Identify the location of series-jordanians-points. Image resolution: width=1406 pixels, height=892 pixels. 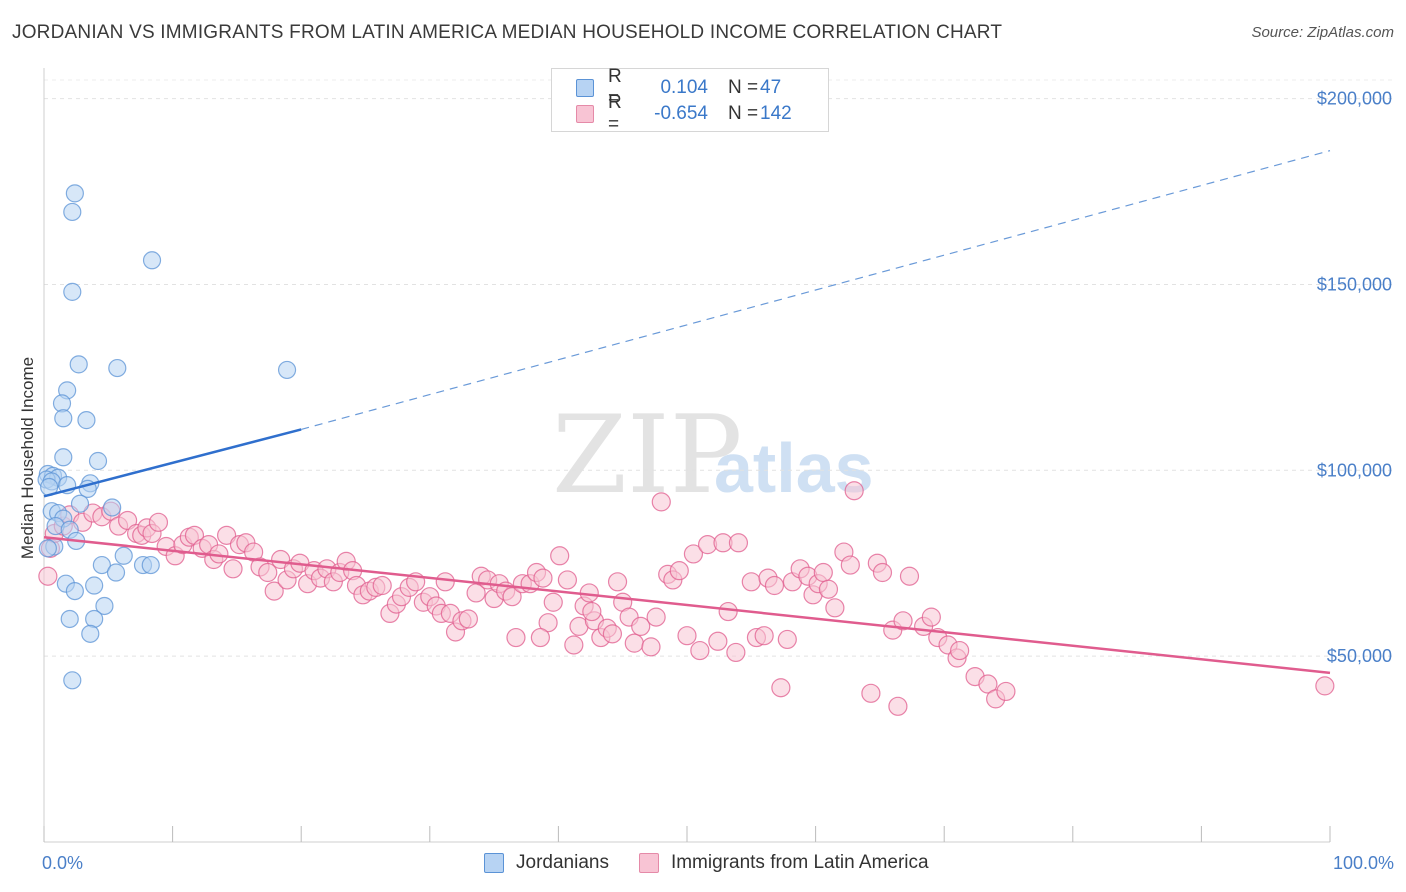
(167, 437).